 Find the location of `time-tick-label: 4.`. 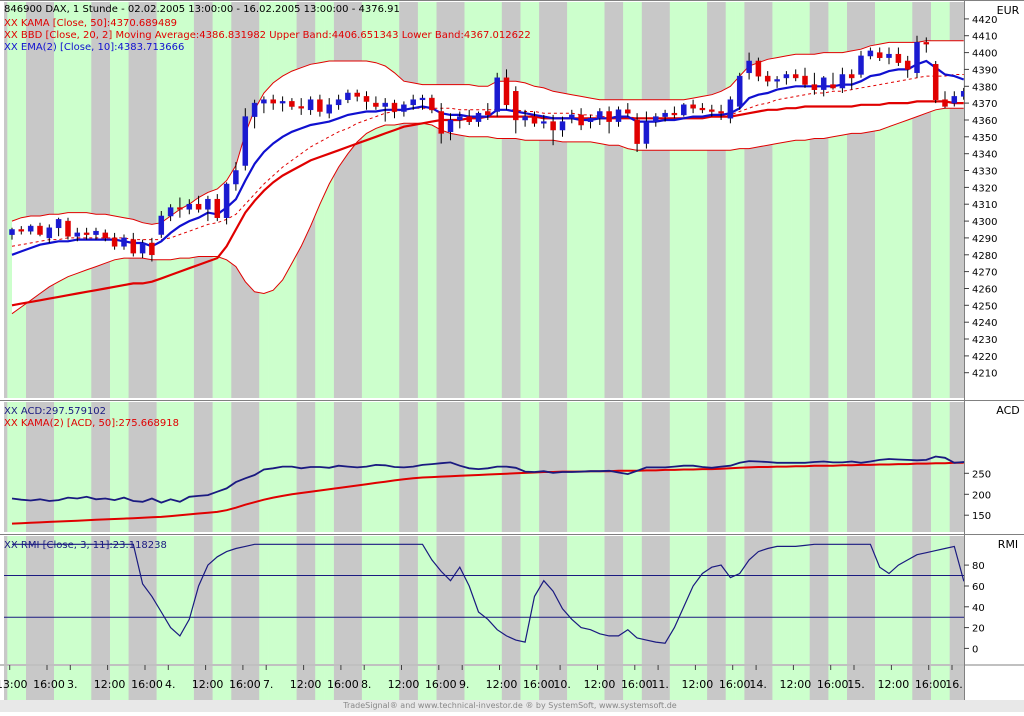

time-tick-label: 4. is located at coordinates (170, 684).